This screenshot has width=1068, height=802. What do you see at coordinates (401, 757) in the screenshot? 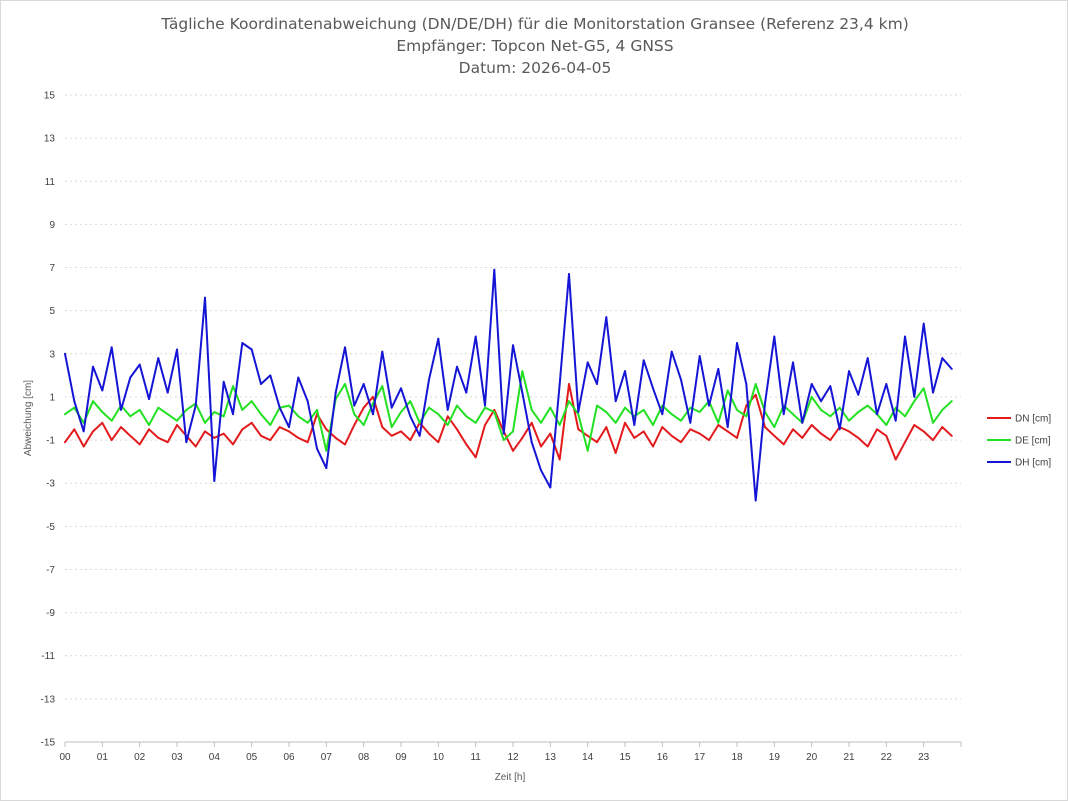
I see `x-tick-label: 09` at bounding box center [401, 757].